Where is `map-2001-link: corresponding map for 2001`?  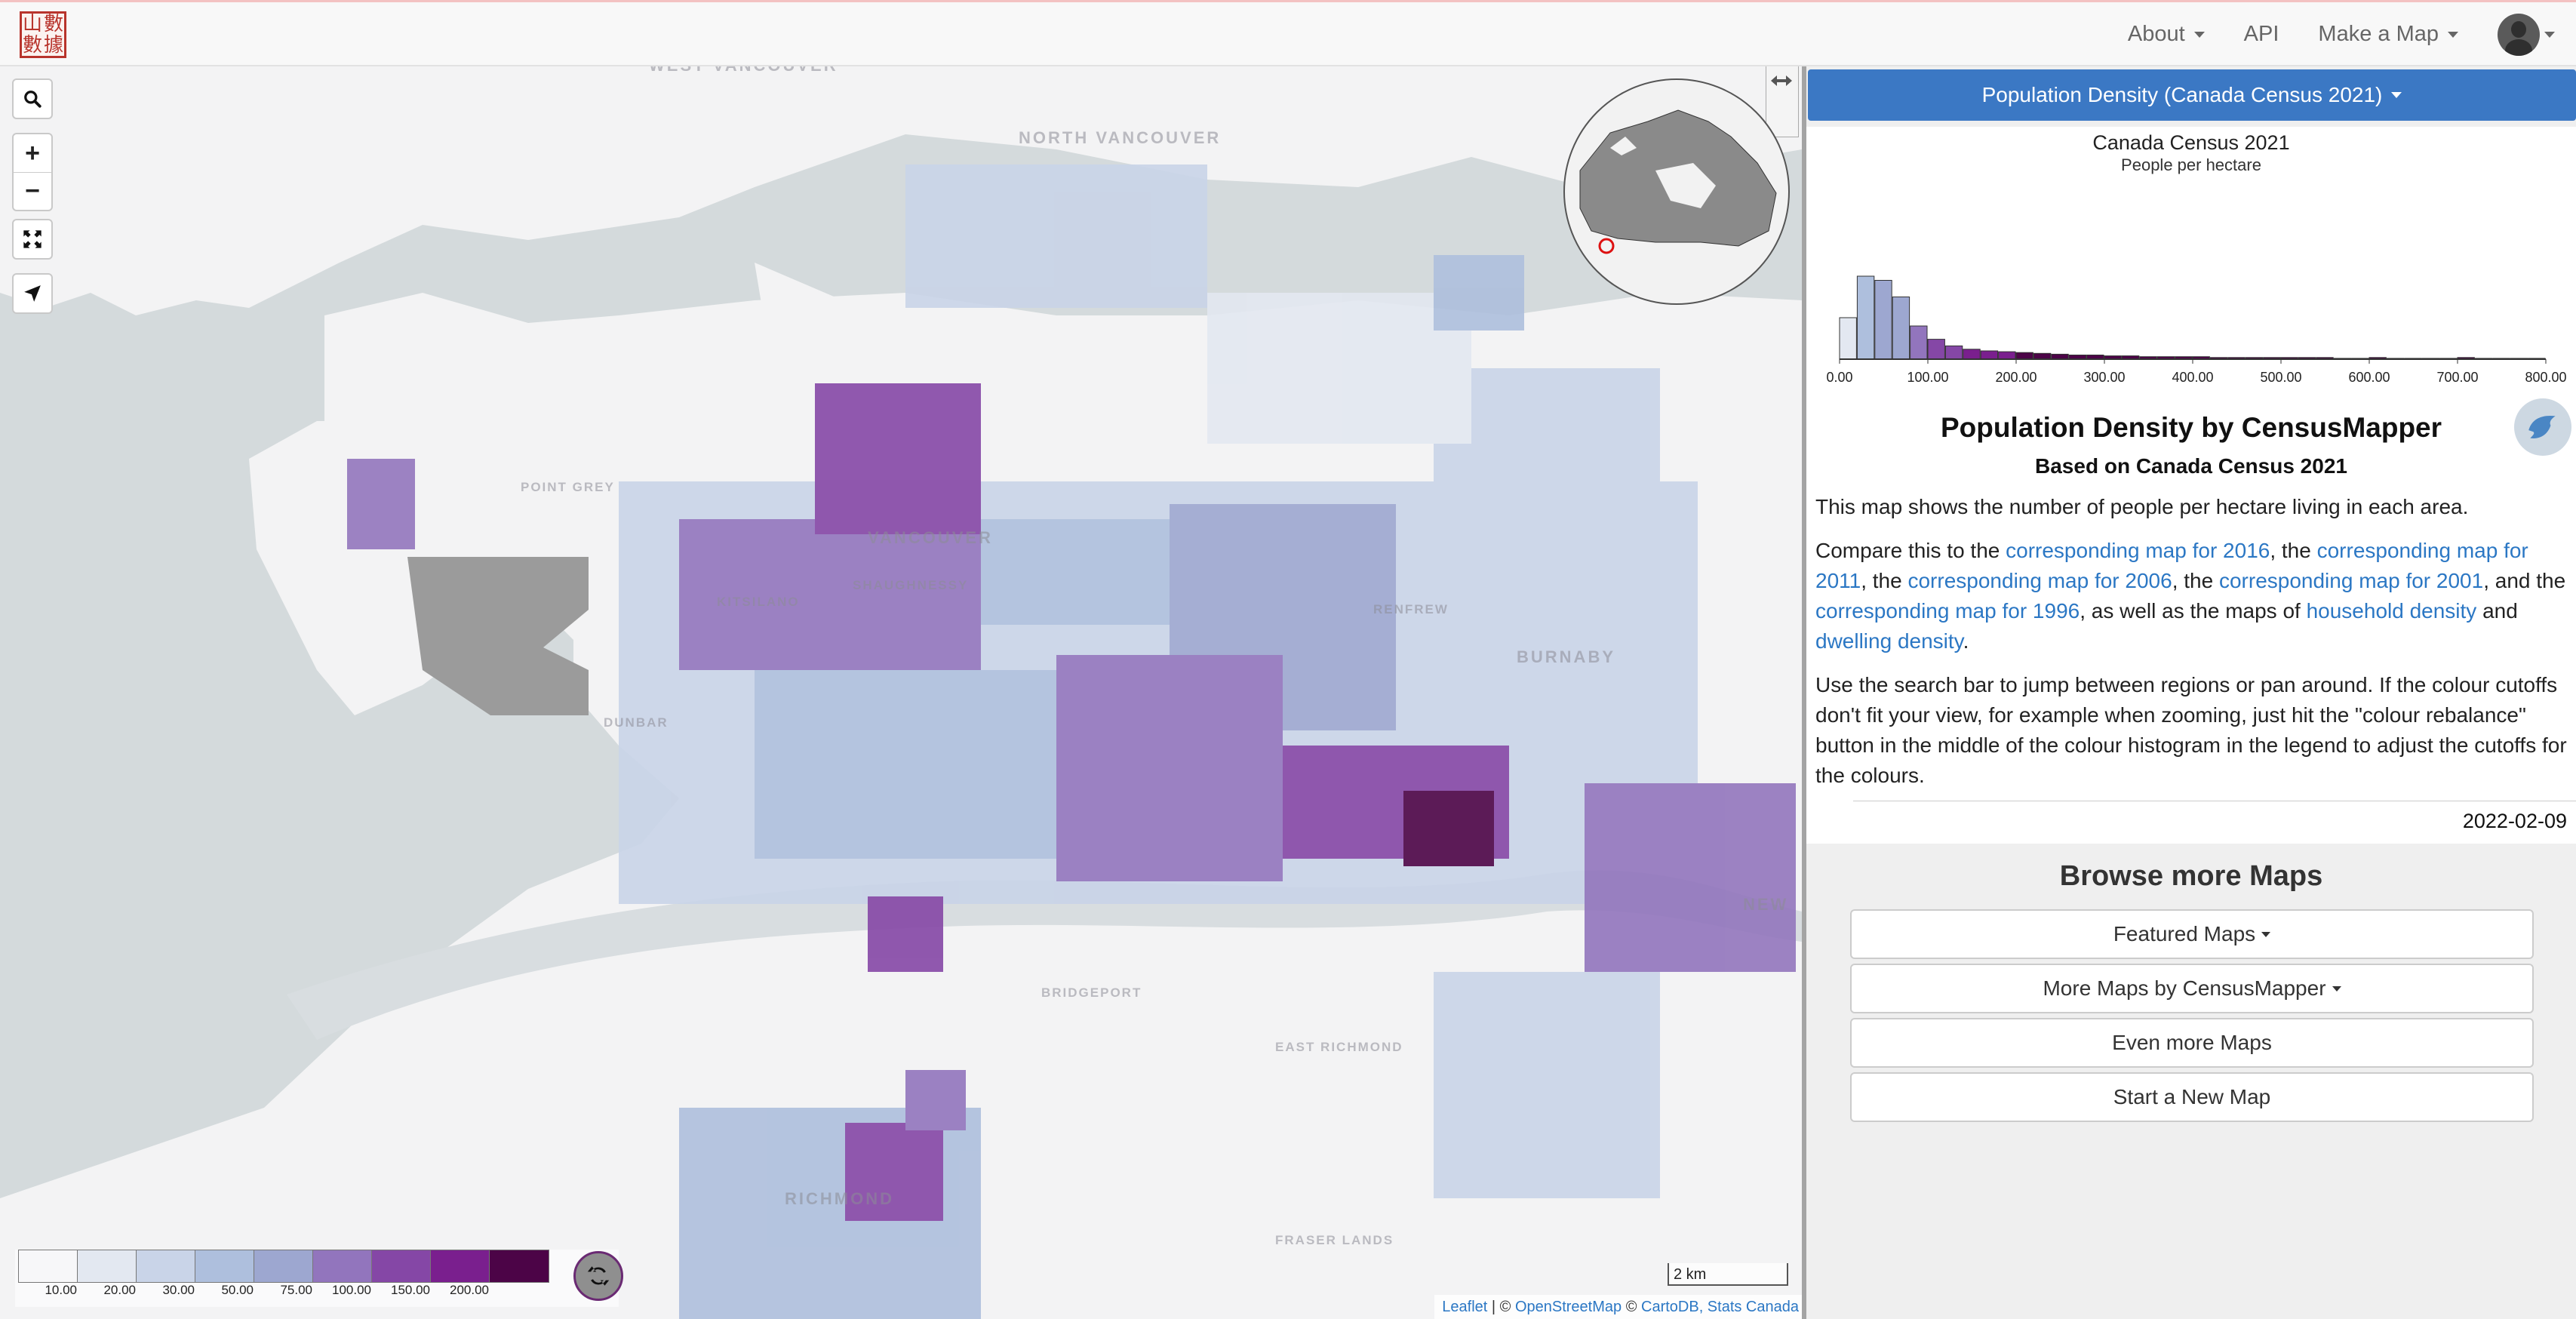 map-2001-link: corresponding map for 2001 is located at coordinates (2351, 580).